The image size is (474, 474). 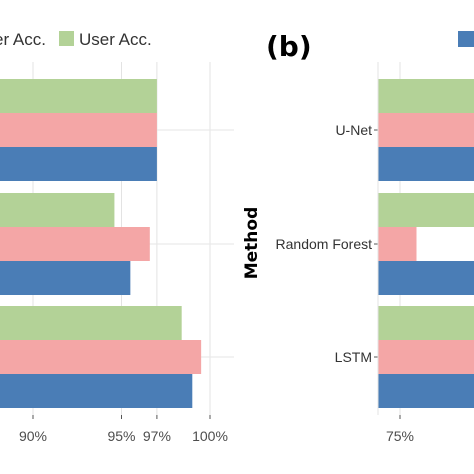 What do you see at coordinates (210, 436) in the screenshot?
I see `x-tick-label-a: 100%` at bounding box center [210, 436].